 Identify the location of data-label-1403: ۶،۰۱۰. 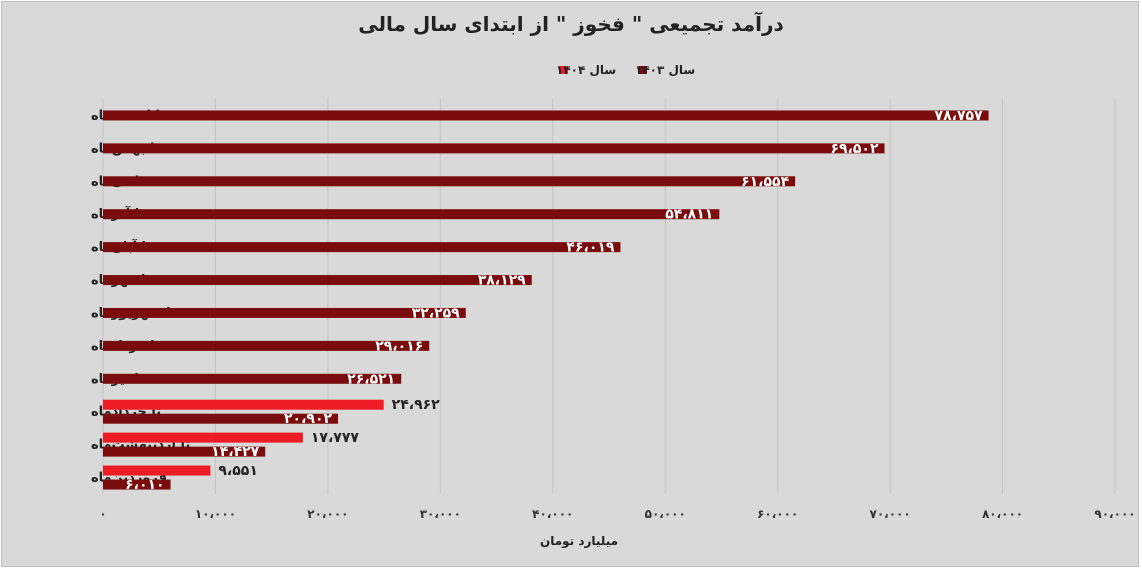
(145, 485).